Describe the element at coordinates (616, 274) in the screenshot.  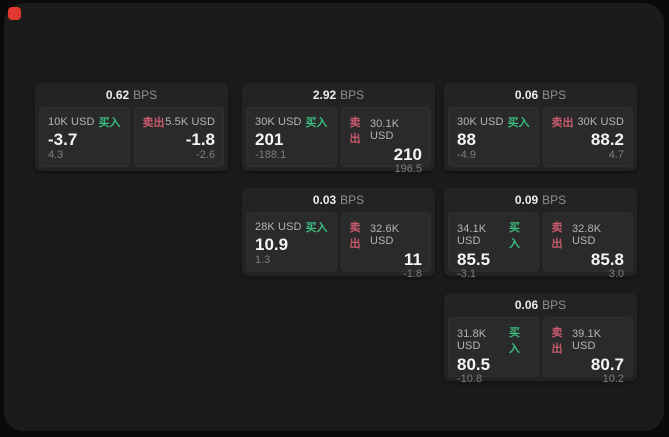
I see `sell-delta: 3.0` at that location.